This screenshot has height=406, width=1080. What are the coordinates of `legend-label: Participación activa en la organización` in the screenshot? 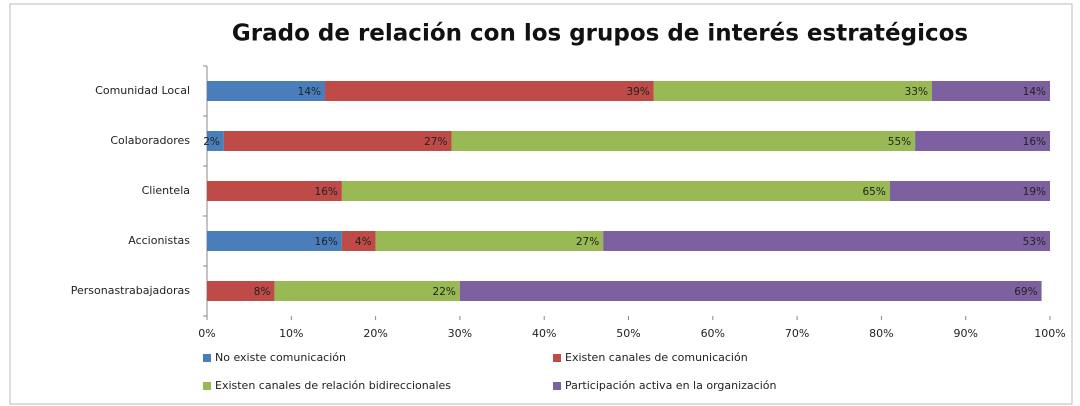 It's located at (670, 385).